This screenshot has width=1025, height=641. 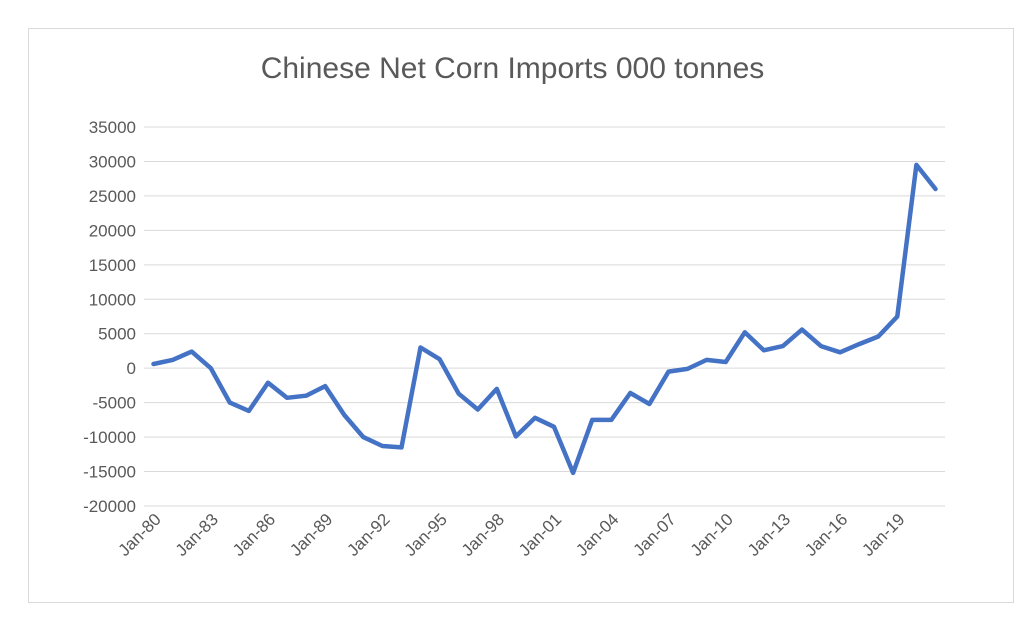 What do you see at coordinates (254, 535) in the screenshot?
I see `x-tick-label: Jan-86` at bounding box center [254, 535].